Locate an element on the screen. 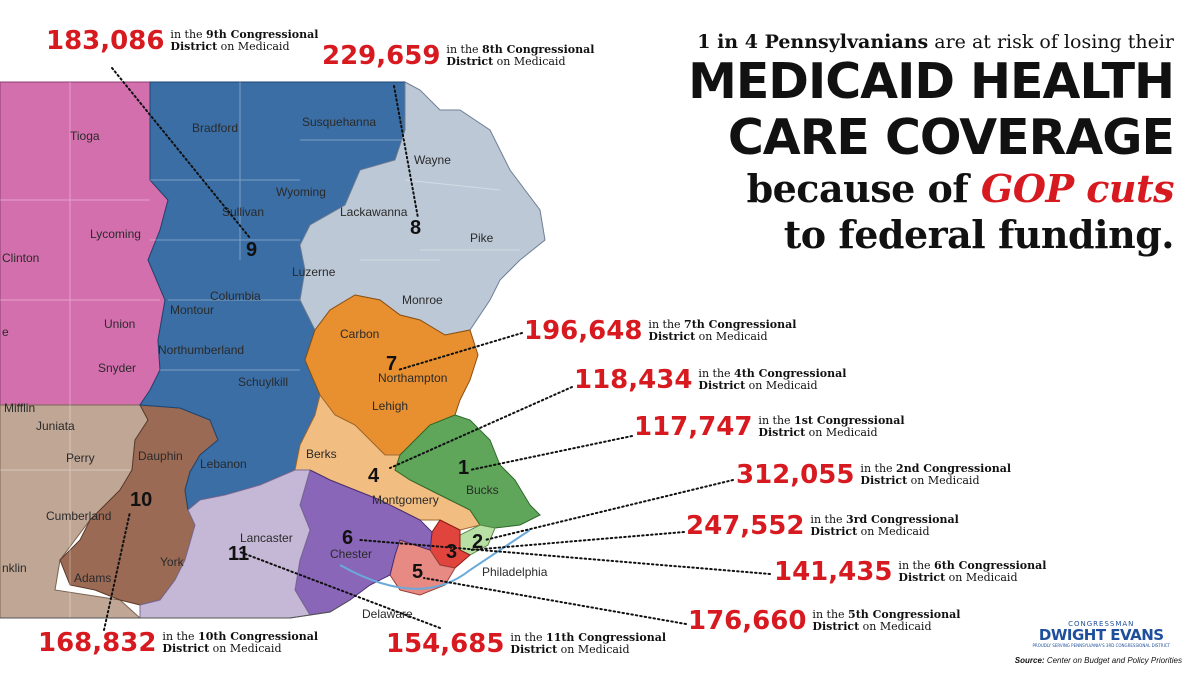 The image size is (1200, 675). county-label: nklin is located at coordinates (14, 568).